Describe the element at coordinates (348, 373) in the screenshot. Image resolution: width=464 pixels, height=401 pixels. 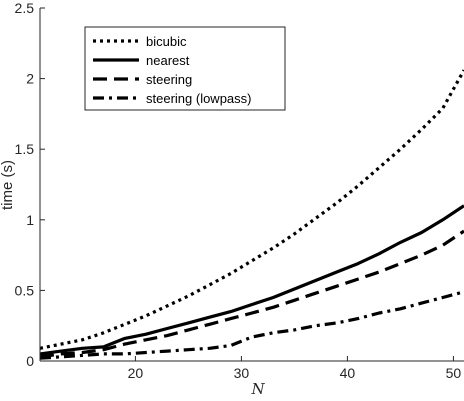
I see `x-tick-label-2: 40` at that location.